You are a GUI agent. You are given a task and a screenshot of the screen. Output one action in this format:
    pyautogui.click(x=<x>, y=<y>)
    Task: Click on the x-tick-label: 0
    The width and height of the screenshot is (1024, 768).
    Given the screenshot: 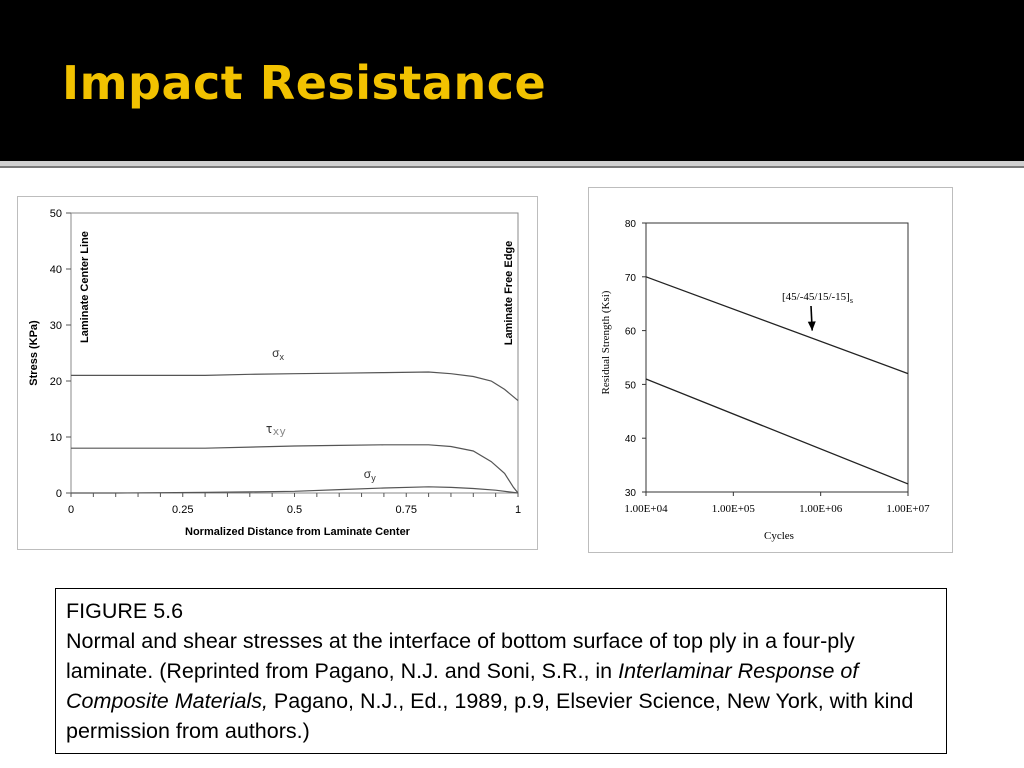 What is the action you would take?
    pyautogui.click(x=71, y=510)
    